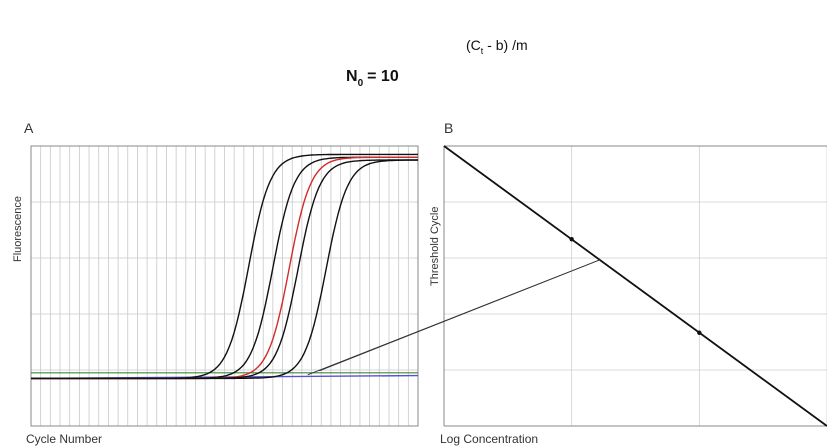 This screenshot has height=448, width=827. I want to click on panel-b-ylabel: Threshold Cycle, so click(435, 246).